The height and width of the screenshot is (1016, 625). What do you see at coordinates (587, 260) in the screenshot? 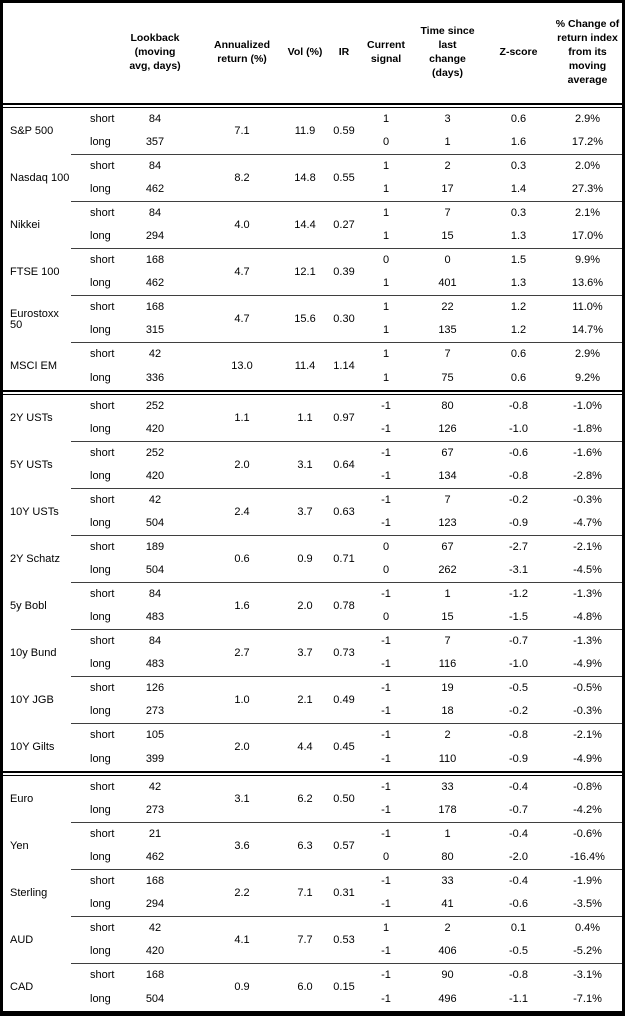
I see `pctchange-short-value: 9.9%` at bounding box center [587, 260].